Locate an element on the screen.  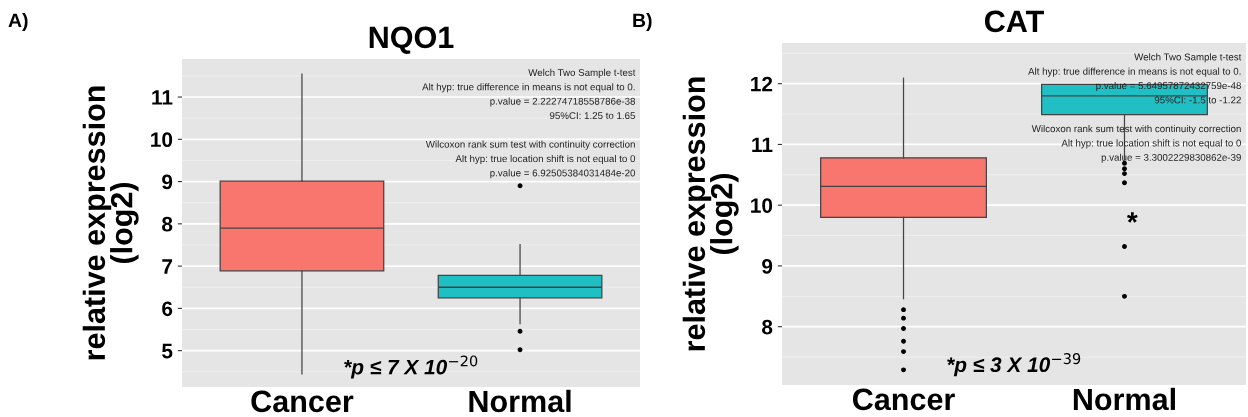
text: B) is located at coordinates (642, 22).